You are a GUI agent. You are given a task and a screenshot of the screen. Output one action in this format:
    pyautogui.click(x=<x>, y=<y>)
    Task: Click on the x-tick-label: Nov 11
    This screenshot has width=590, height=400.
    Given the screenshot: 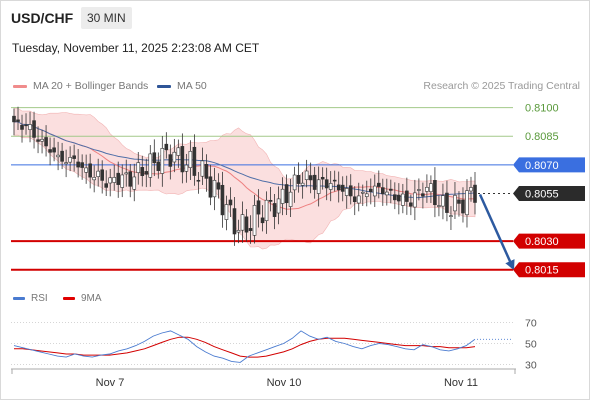 What is the action you would take?
    pyautogui.click(x=461, y=383)
    